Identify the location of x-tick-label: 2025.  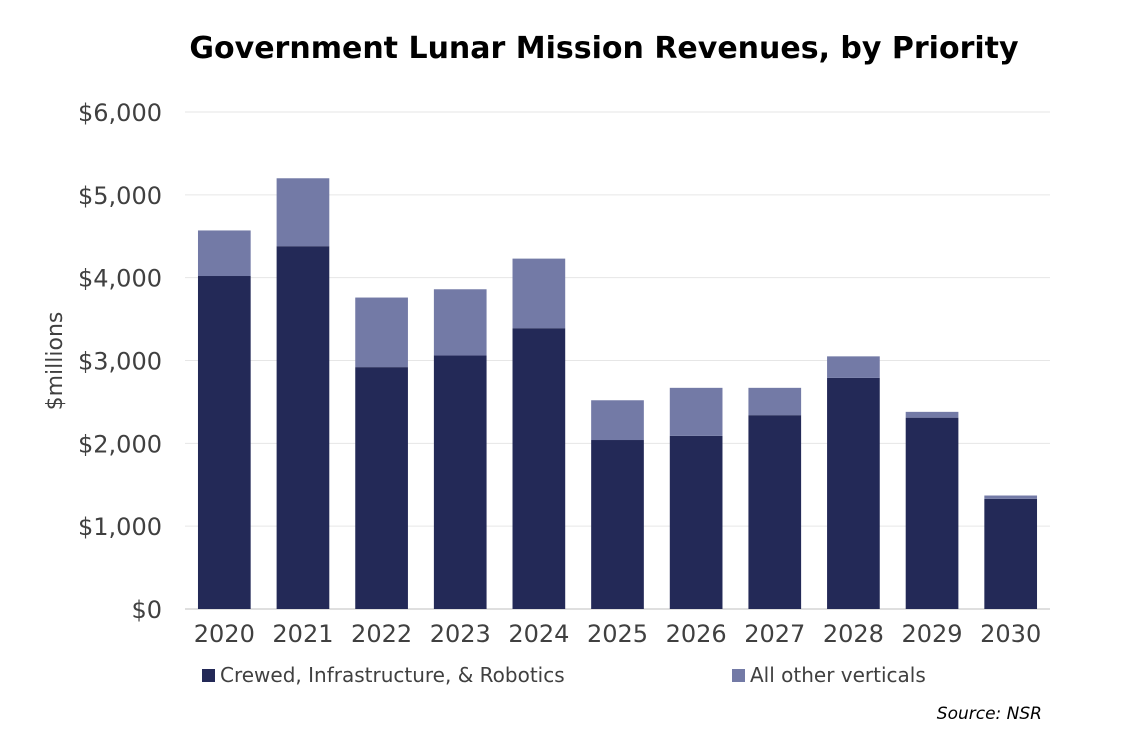
(617, 634).